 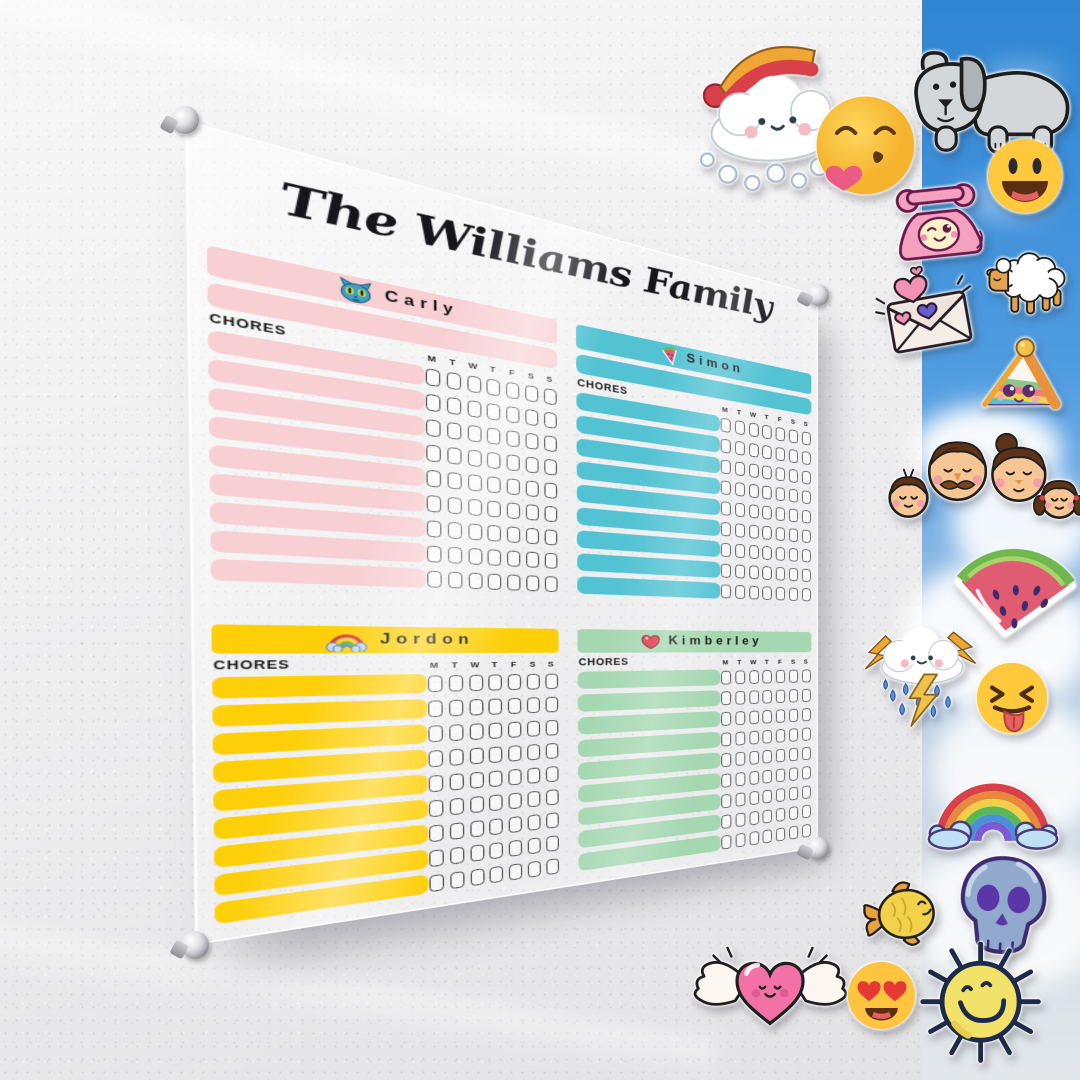 I want to click on tongue-out-emoji-sticker, so click(x=1012, y=698).